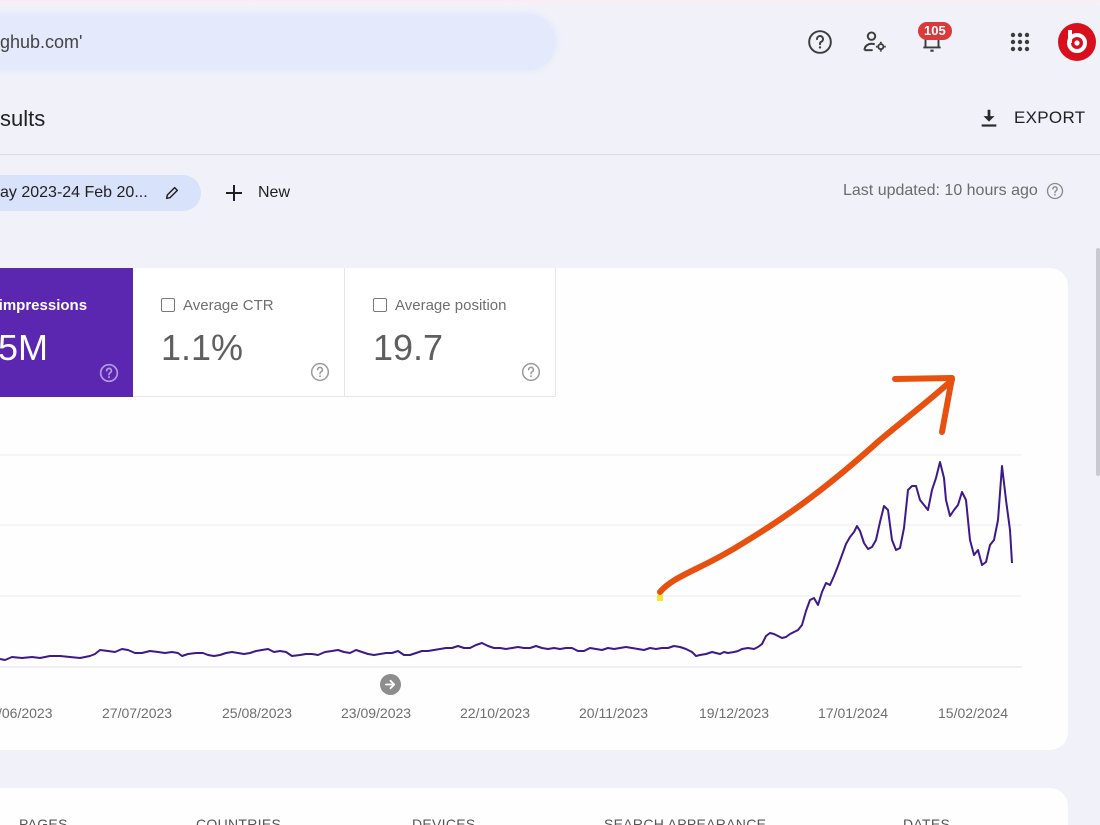 This screenshot has width=1100, height=825. What do you see at coordinates (550, 154) in the screenshot?
I see `header-divider` at bounding box center [550, 154].